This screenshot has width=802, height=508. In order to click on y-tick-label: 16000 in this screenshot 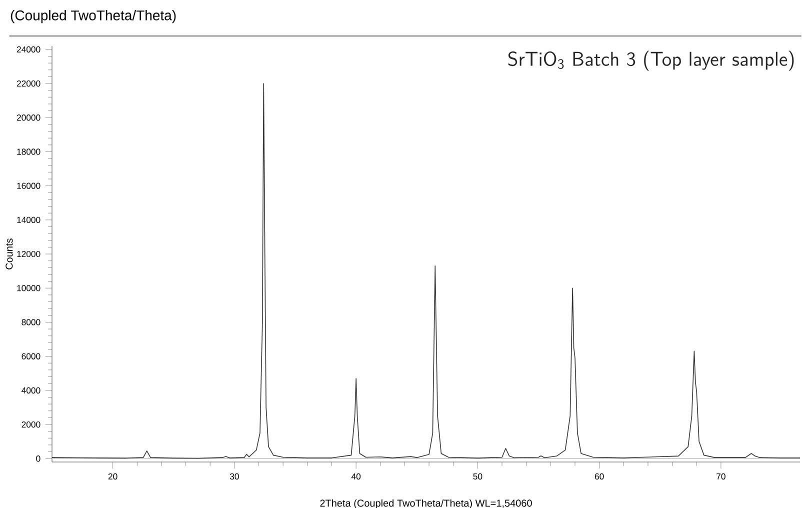, I will do `click(28, 185)`.